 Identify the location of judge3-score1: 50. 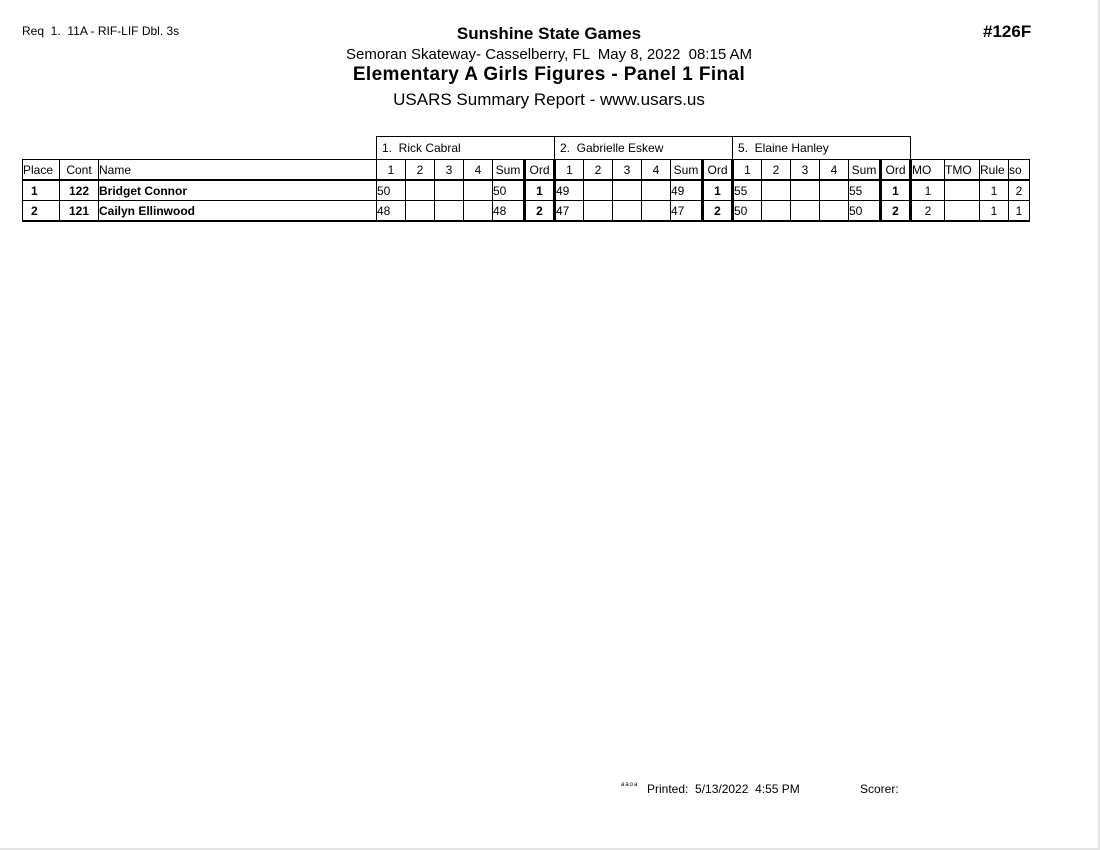
(747, 211).